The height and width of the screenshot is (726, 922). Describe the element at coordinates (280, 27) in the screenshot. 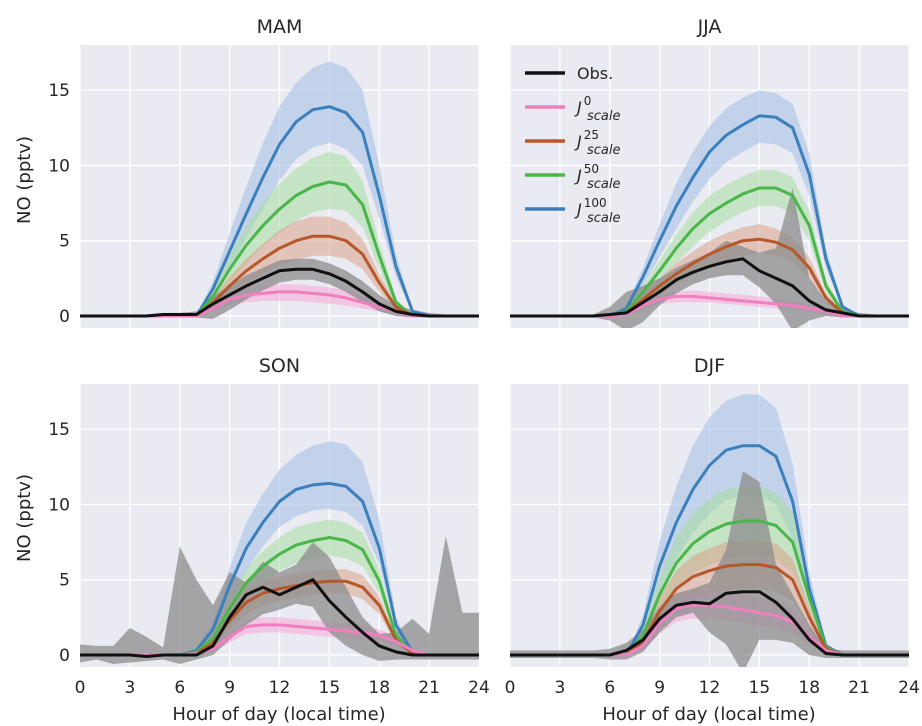

I see `panel-title: MAM` at that location.